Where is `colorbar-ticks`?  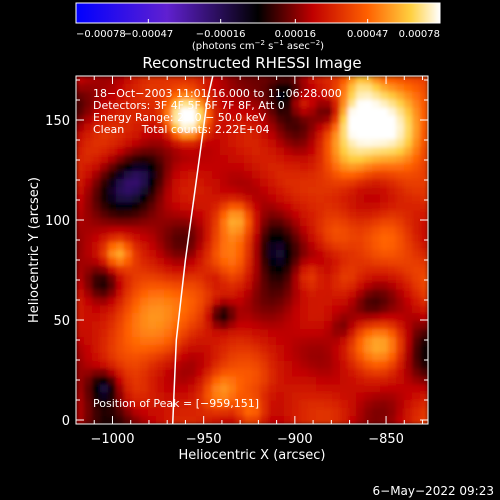
colorbar-ticks is located at coordinates (258, 21).